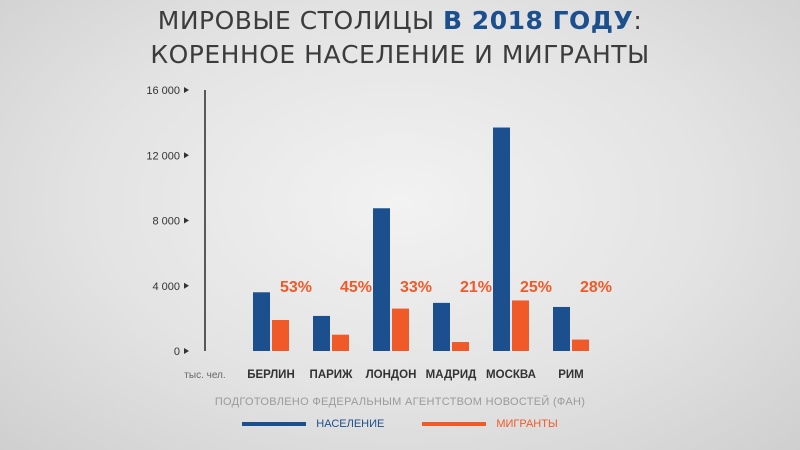 Image resolution: width=800 pixels, height=450 pixels. What do you see at coordinates (350, 424) in the screenshot?
I see `legend-label-population: НАСЕЛЕНИЕ` at bounding box center [350, 424].